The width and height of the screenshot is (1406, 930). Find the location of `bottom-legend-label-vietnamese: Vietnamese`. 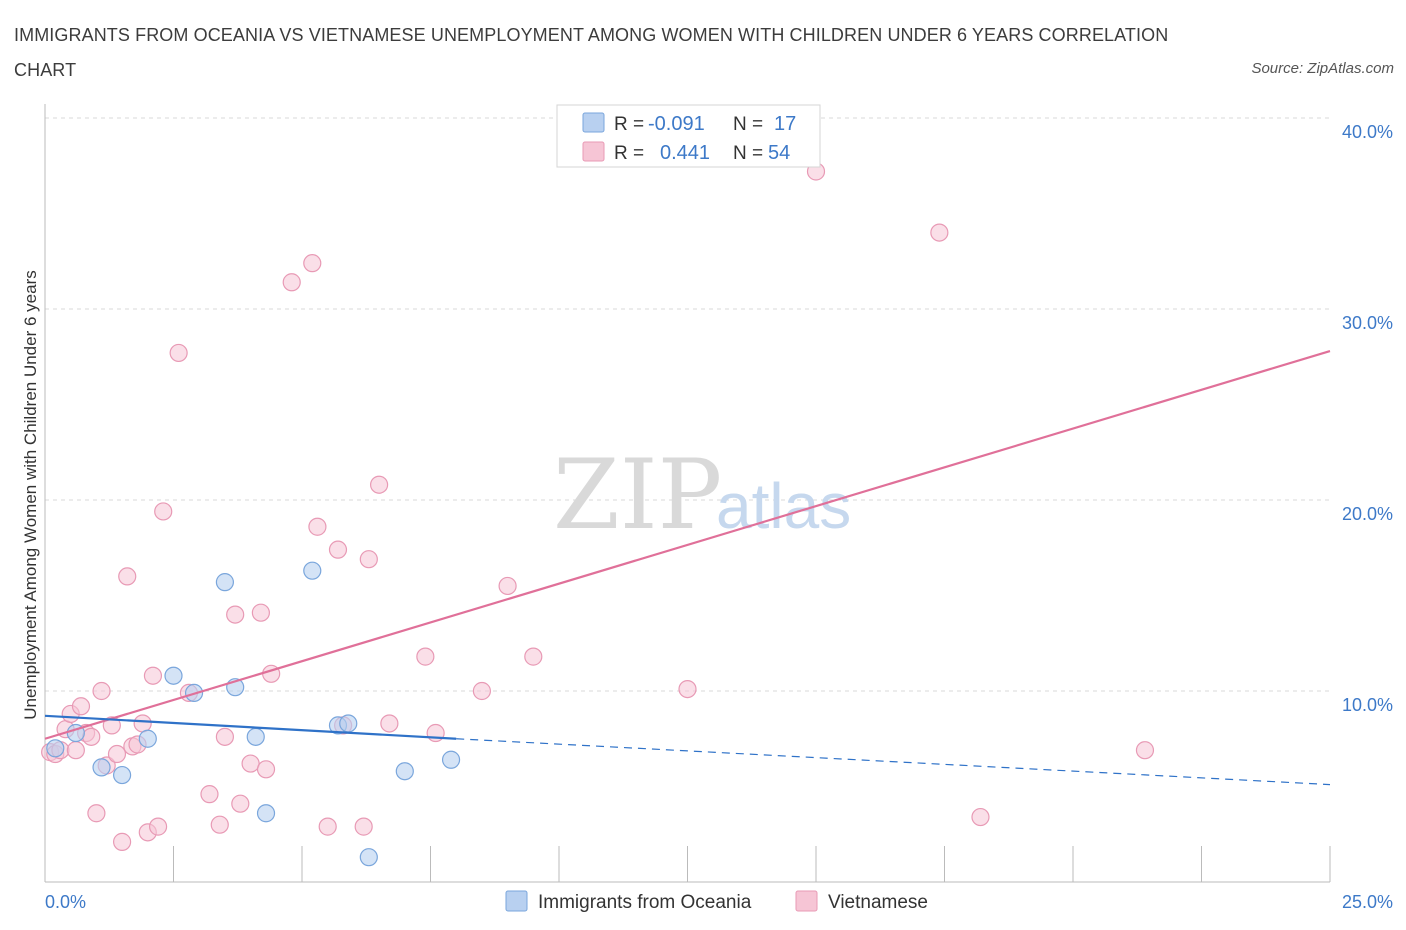

bottom-legend-label-vietnamese: Vietnamese is located at coordinates (878, 902).